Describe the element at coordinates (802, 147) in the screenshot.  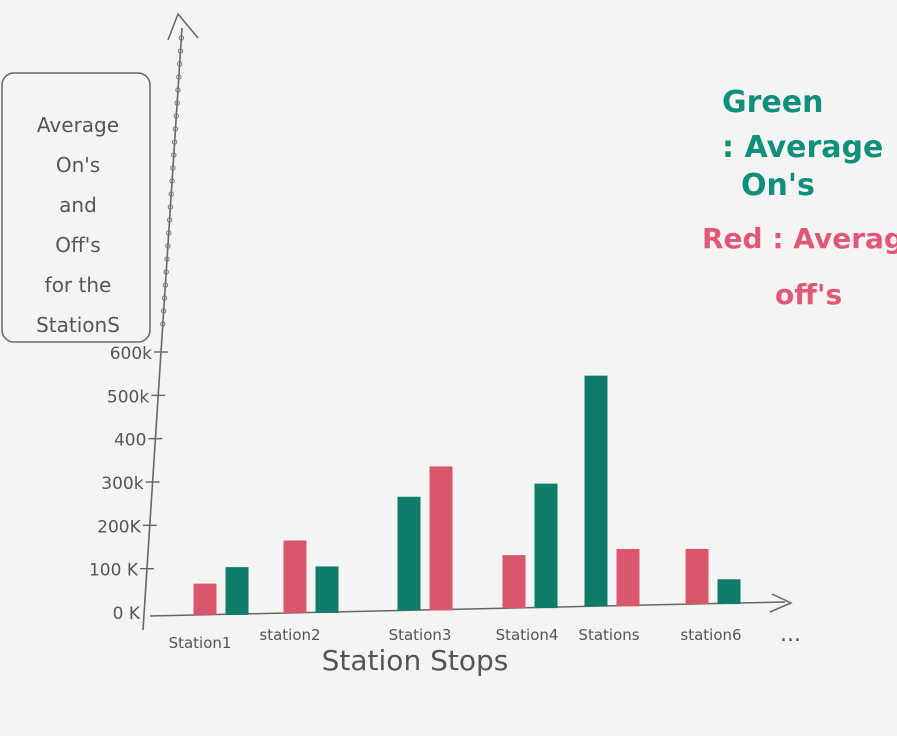
I see `legend-entry-green: : Average` at that location.